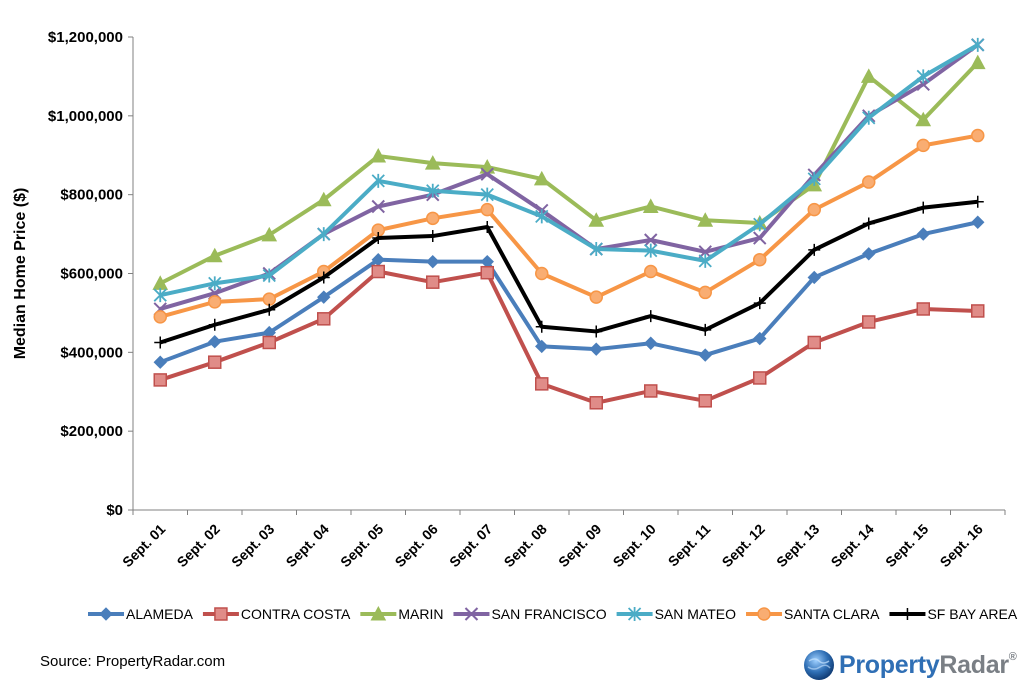 This screenshot has height=698, width=1024. I want to click on x-tick-label: Sept. 13, so click(797, 545).